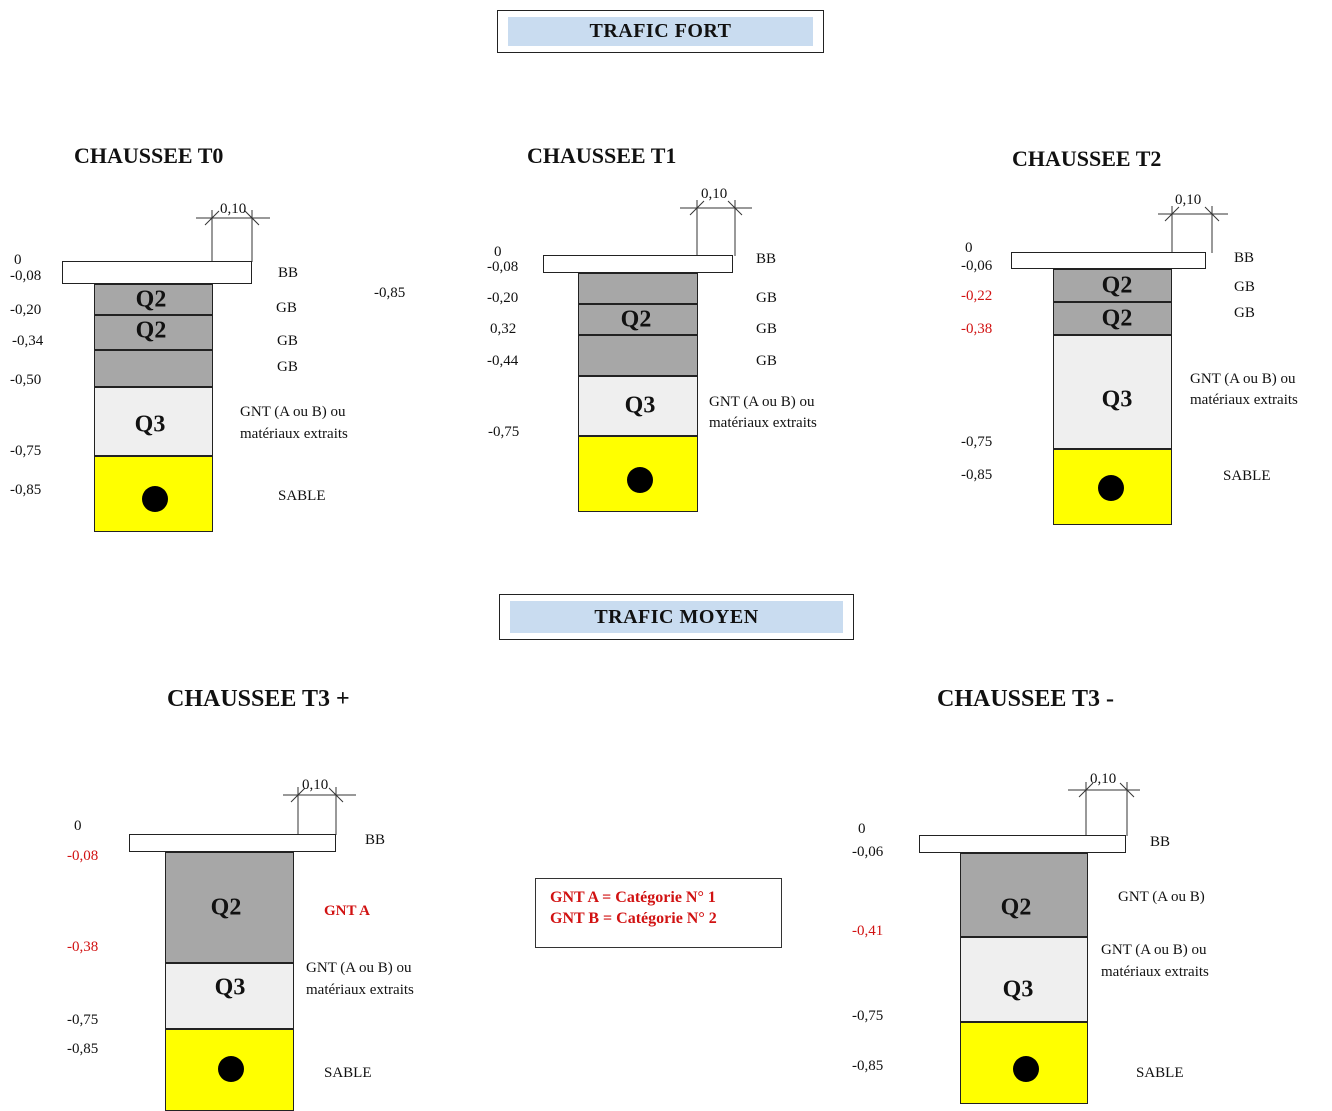  I want to click on depth-t3minus-2: -0,41, so click(868, 931).